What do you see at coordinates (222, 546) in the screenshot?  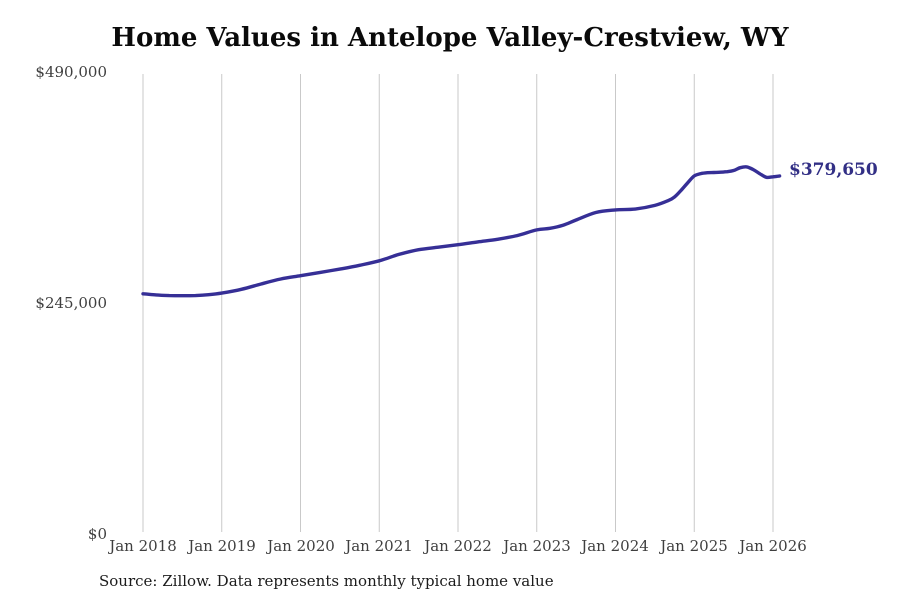 I see `x-tick-label-2019: Jan 2019` at bounding box center [222, 546].